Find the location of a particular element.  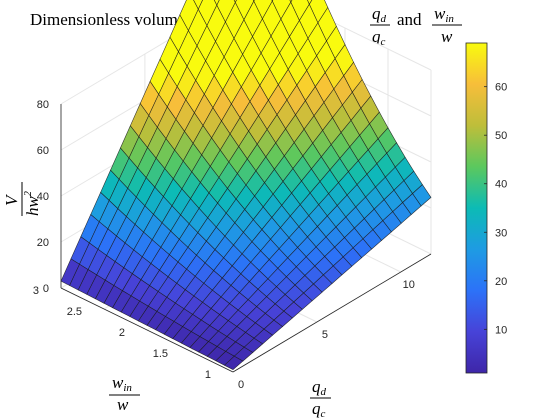

z-tick-label: 0 is located at coordinates (46, 289).